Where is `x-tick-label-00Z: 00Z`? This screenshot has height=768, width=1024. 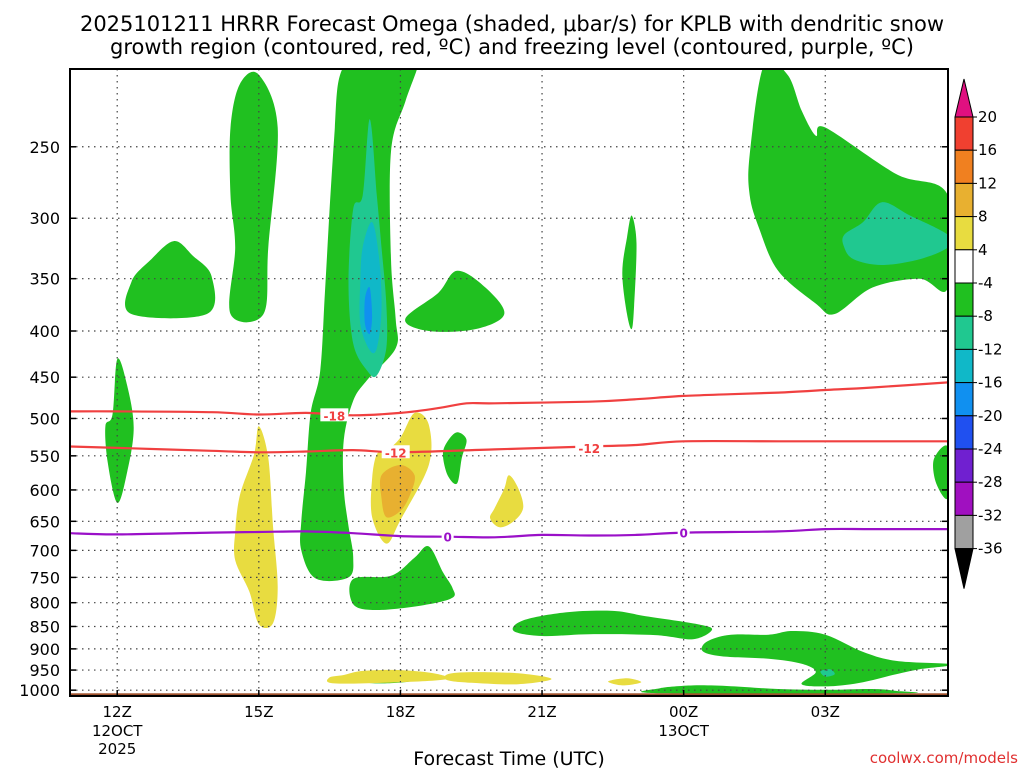
x-tick-label-00Z: 00Z is located at coordinates (683, 712).